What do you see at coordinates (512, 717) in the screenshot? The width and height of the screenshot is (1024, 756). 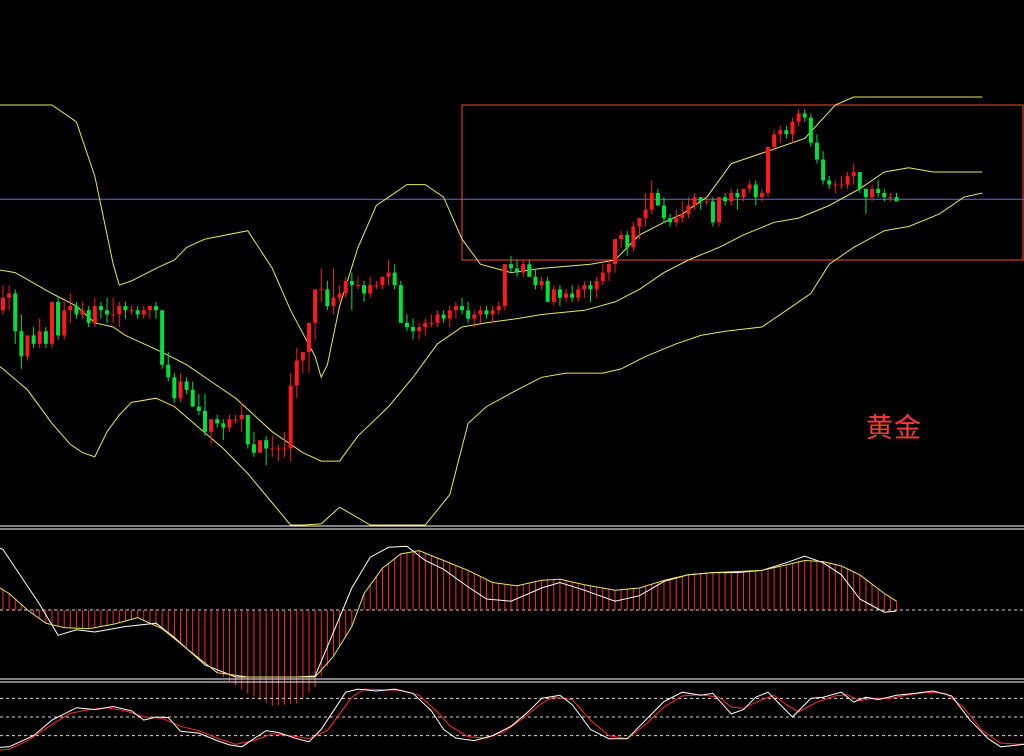 I see `kd-dashed-levels` at bounding box center [512, 717].